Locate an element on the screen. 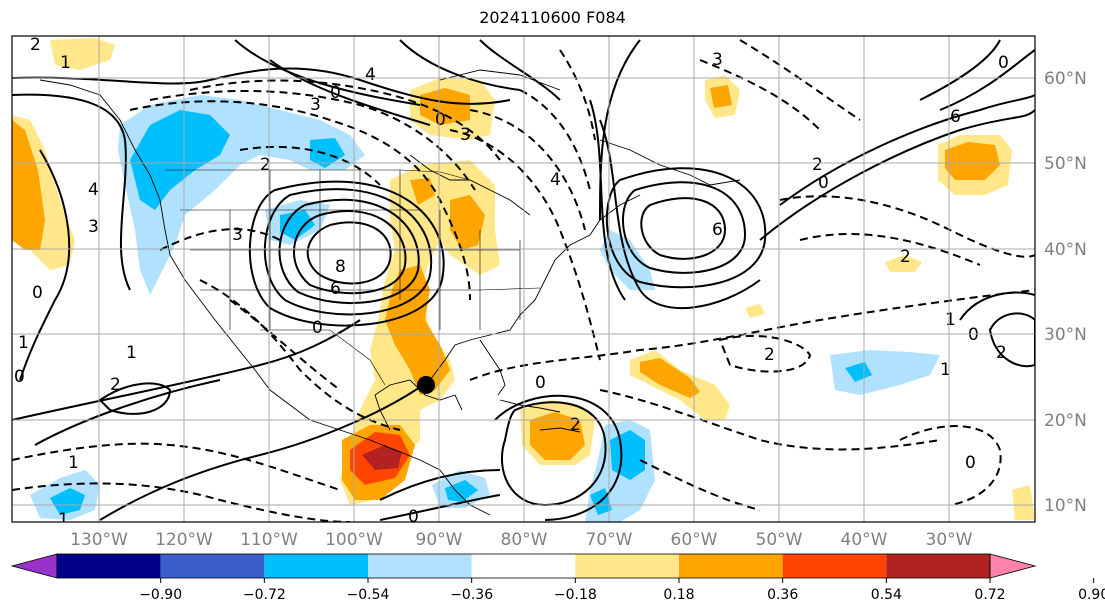  lon-label: 110°W is located at coordinates (269, 540).